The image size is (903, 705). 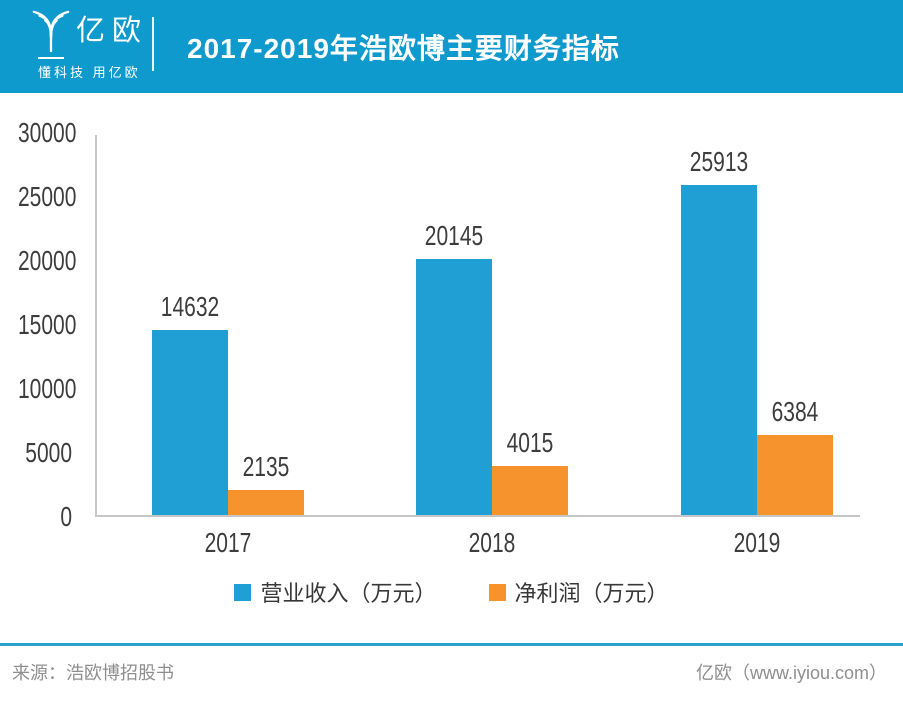 What do you see at coordinates (228, 542) in the screenshot?
I see `x-axis-label: 2017` at bounding box center [228, 542].